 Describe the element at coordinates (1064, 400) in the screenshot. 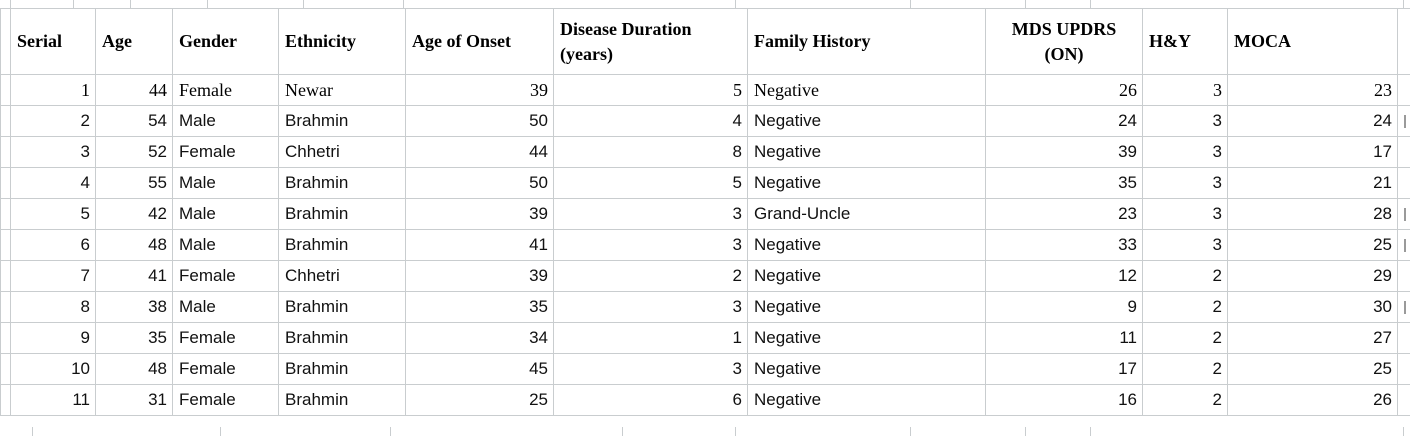

I see `cell-mds-updrs: 16` at that location.